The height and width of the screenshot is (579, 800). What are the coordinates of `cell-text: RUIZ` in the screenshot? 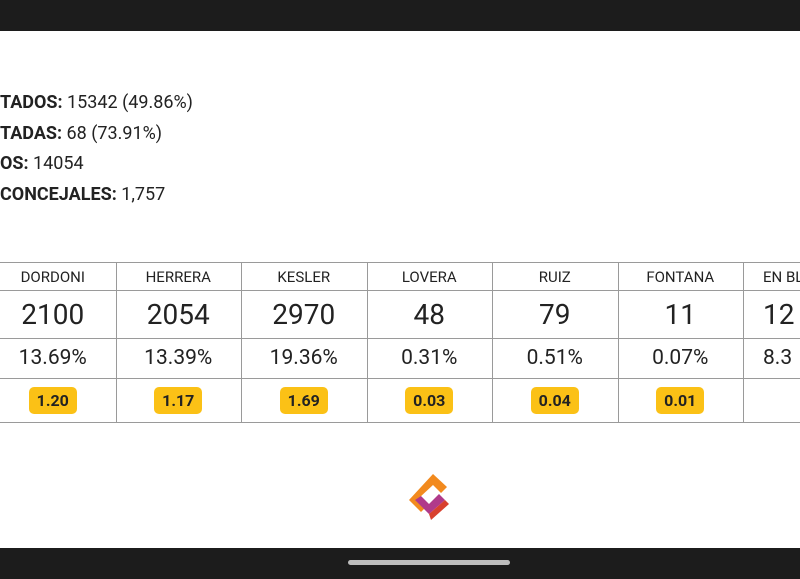 It's located at (554, 276).